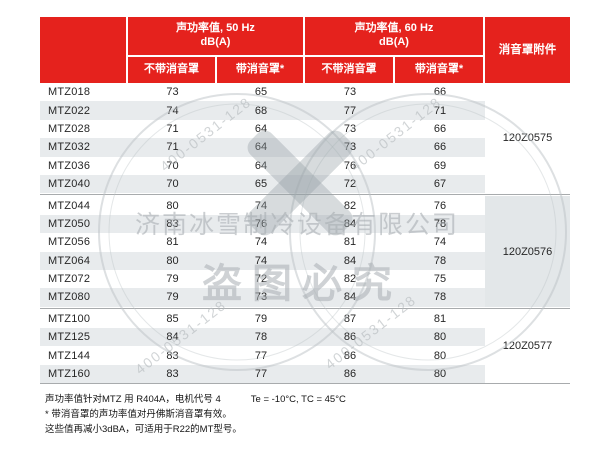 This screenshot has height=450, width=600. I want to click on table-row: MTZ144 83 77 86 80, so click(262, 355).